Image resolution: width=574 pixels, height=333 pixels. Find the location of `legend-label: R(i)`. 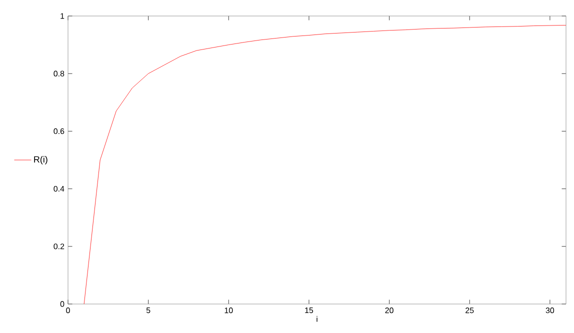

legend-label: R(i) is located at coordinates (41, 160).